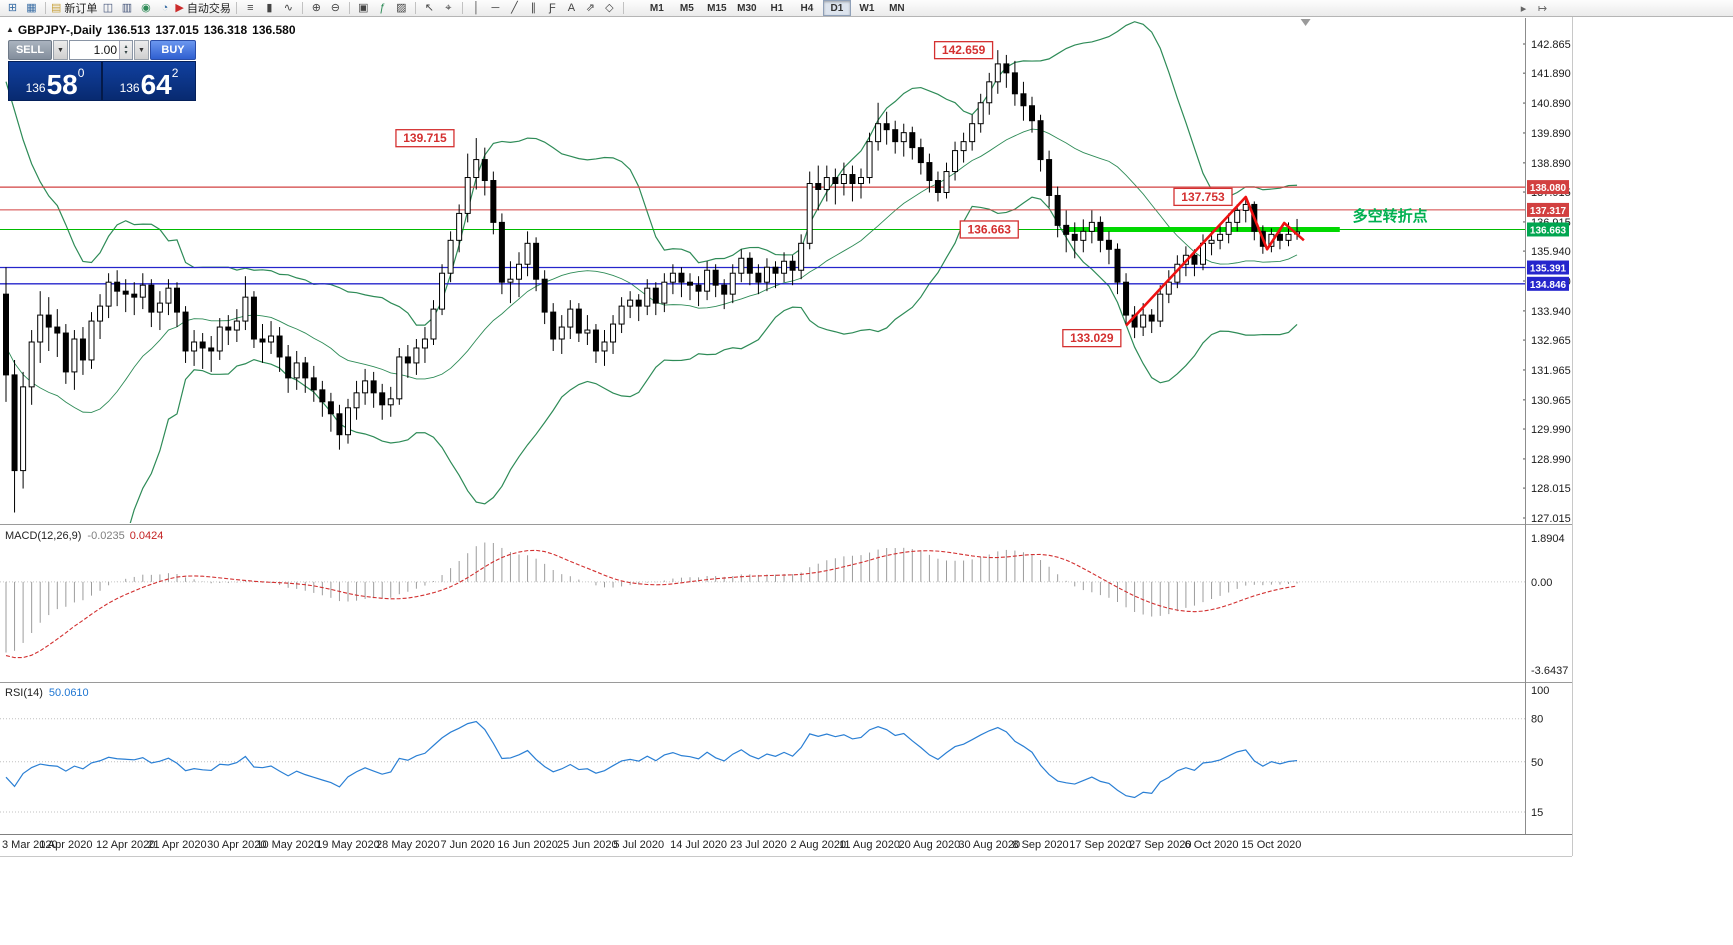 This screenshot has height=945, width=1733. What do you see at coordinates (363, 8) in the screenshot?
I see `tile-windows-icon: ▣` at bounding box center [363, 8].